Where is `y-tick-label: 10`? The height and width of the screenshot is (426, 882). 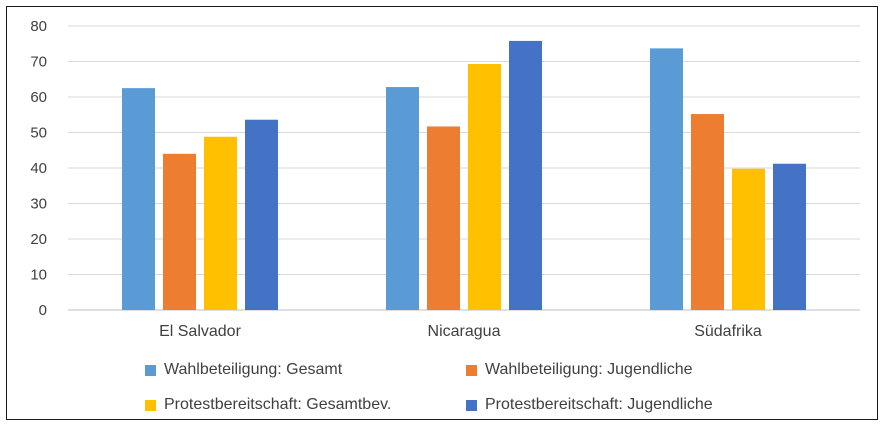 y-tick-label: 10 is located at coordinates (38, 275).